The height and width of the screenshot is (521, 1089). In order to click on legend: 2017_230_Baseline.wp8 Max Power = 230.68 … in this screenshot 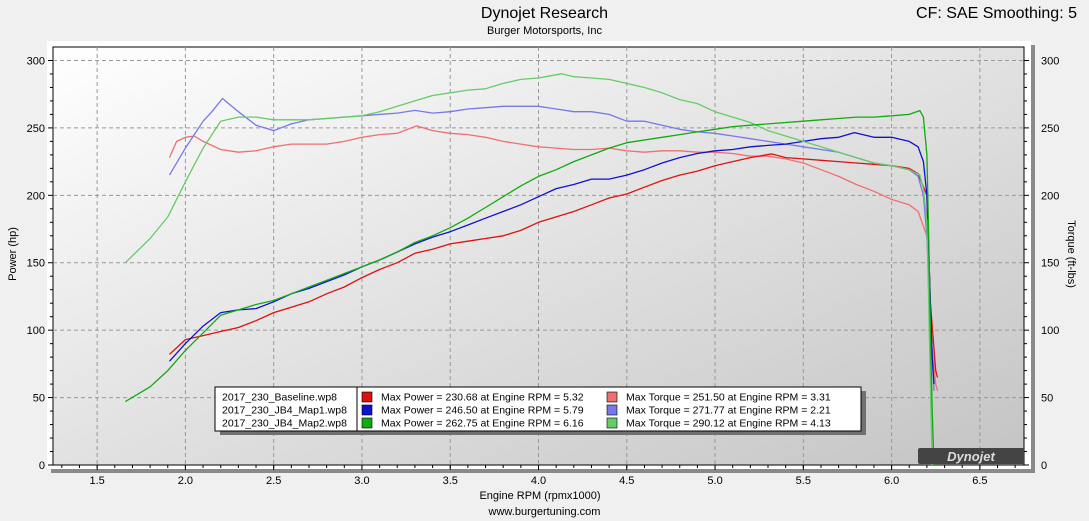, I will do `click(540, 410)`.